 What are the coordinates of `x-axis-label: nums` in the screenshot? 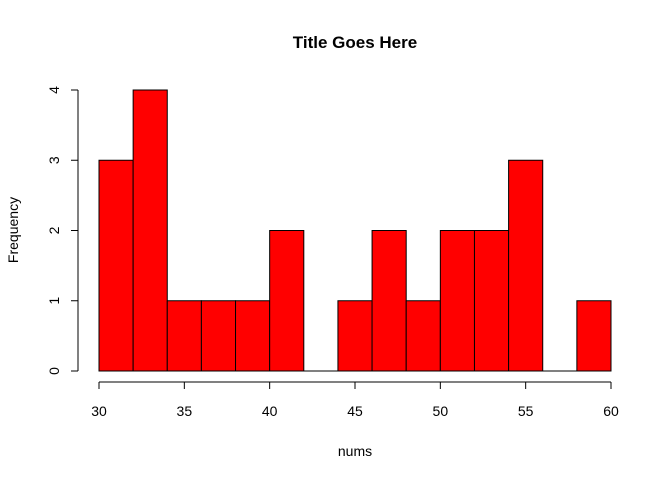 It's located at (355, 451).